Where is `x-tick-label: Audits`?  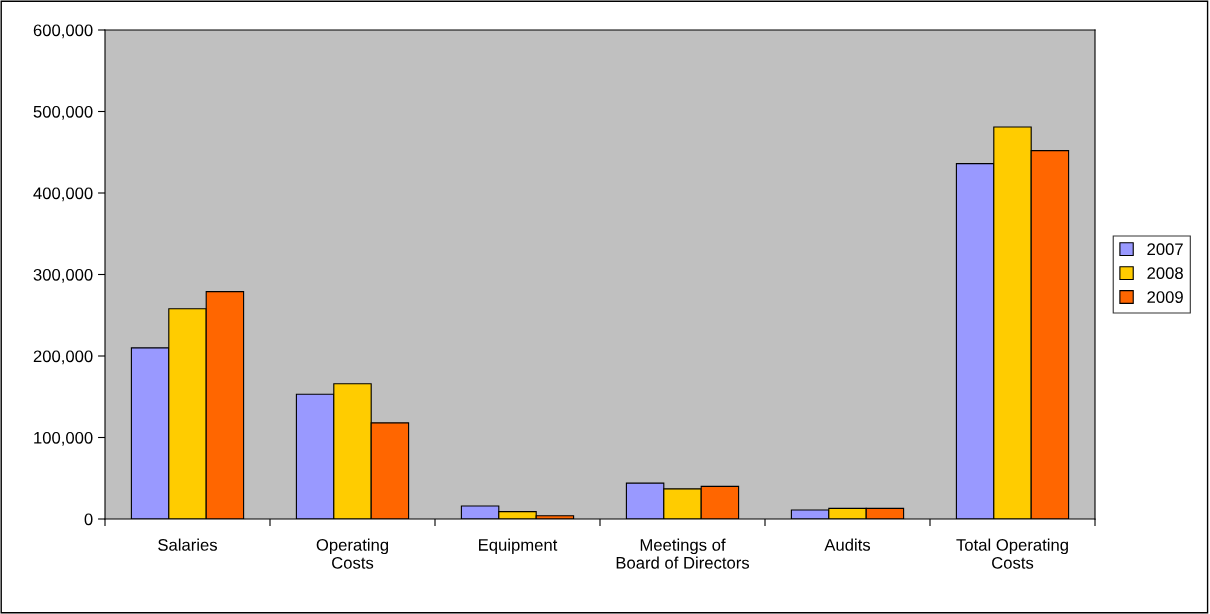 x-tick-label: Audits is located at coordinates (847, 544).